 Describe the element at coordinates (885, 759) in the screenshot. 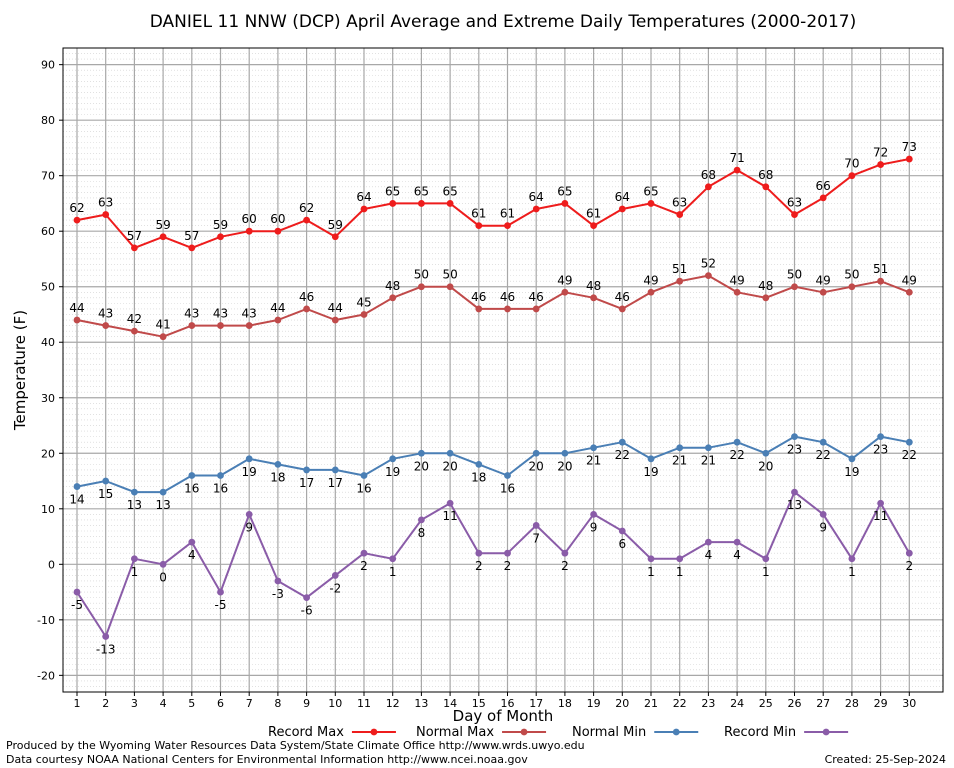

I see `footer-created-date: Created: 25-Sep-2024` at that location.